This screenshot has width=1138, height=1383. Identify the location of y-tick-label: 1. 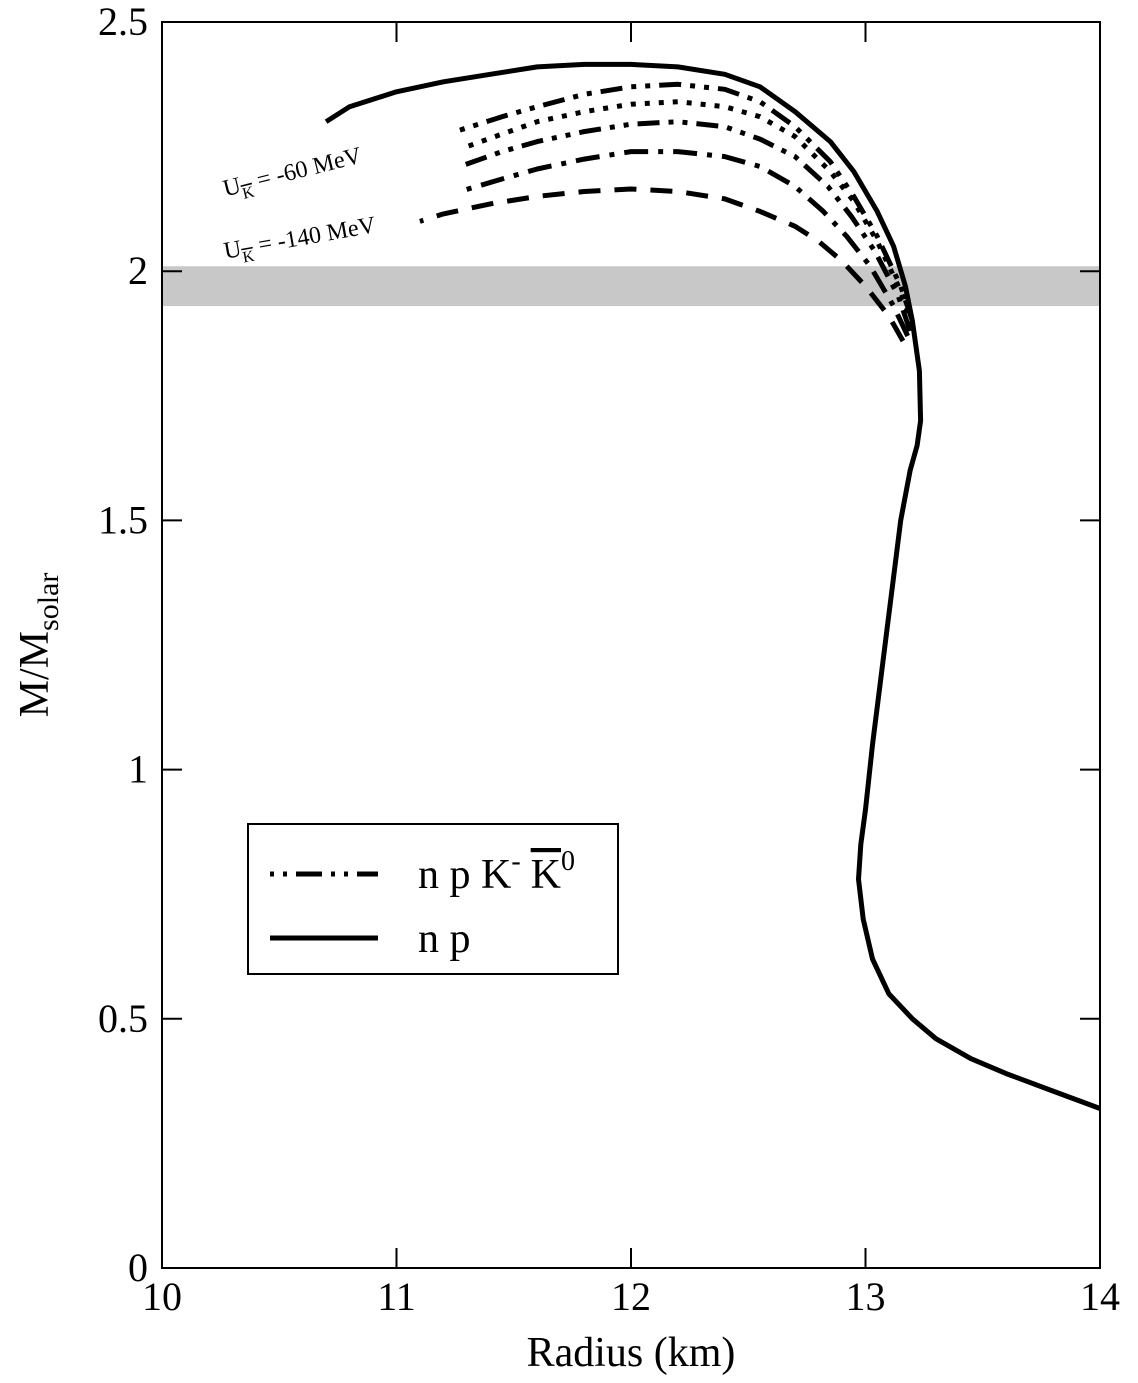
(138, 769).